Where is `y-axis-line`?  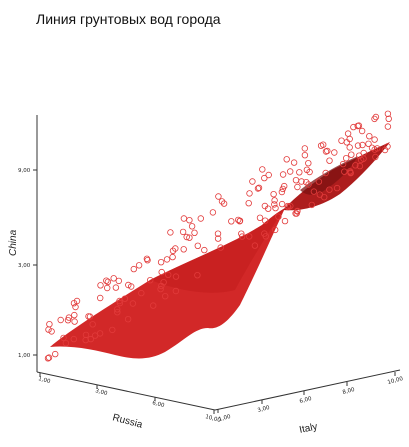 y-axis-line is located at coordinates (307, 390).